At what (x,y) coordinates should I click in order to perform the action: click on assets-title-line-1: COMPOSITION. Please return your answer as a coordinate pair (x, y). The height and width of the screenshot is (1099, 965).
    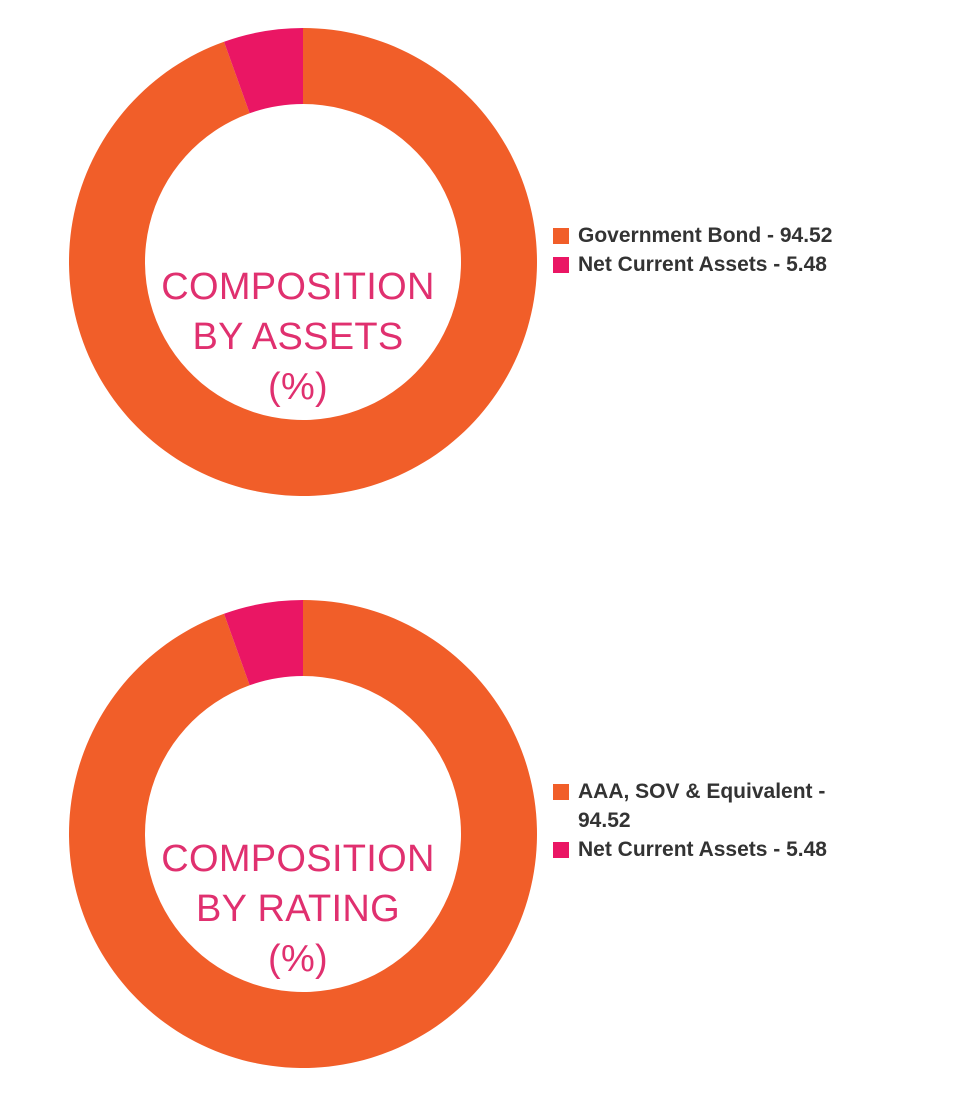
    Looking at the image, I should click on (298, 287).